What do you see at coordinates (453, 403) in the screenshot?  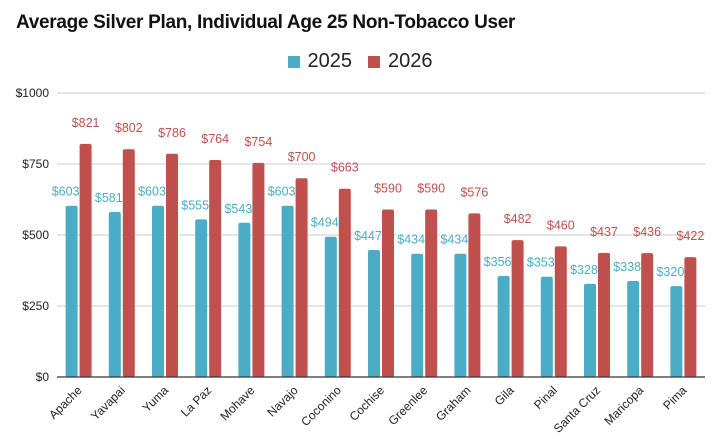 I see `x-tick-label: Graham` at bounding box center [453, 403].